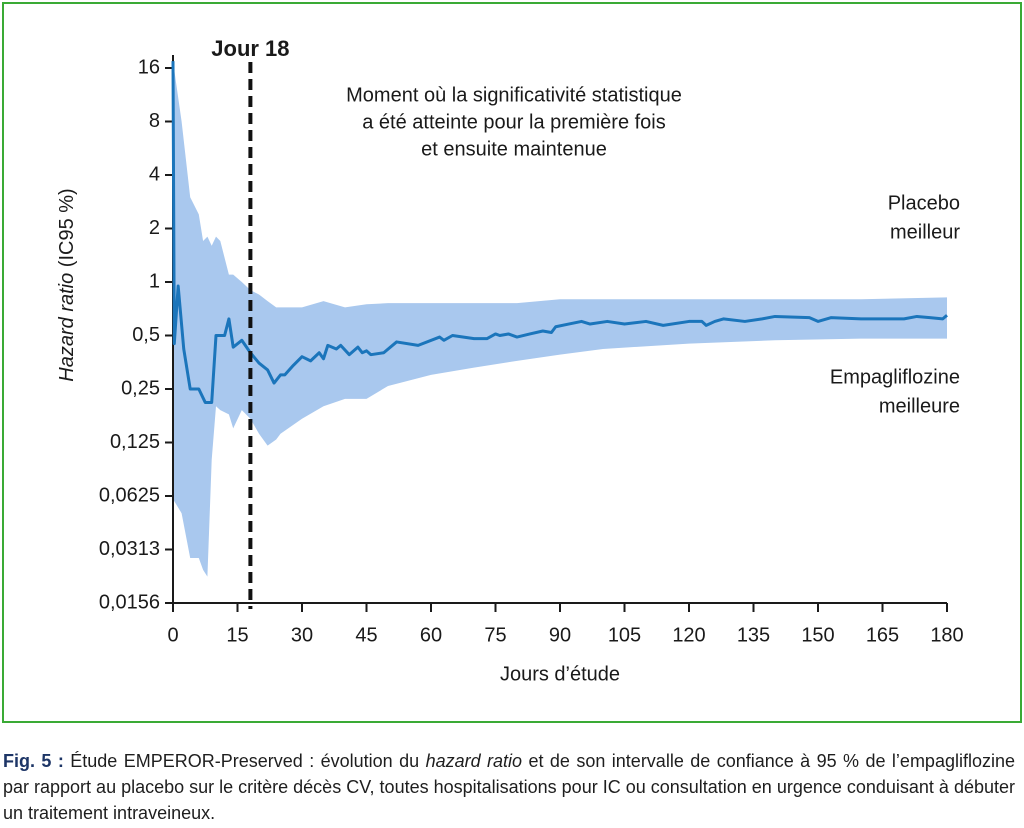 The image size is (1024, 828). I want to click on x-tick-label: 150, so click(817, 635).